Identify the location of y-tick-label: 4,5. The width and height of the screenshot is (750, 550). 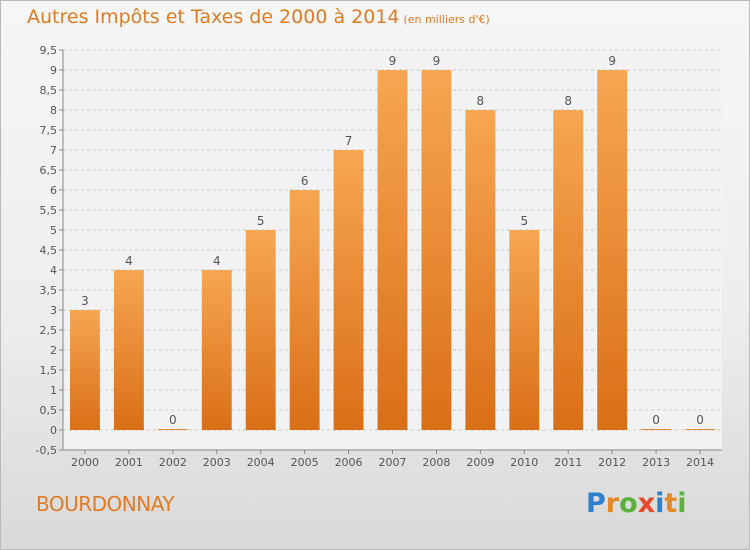
(49, 250).